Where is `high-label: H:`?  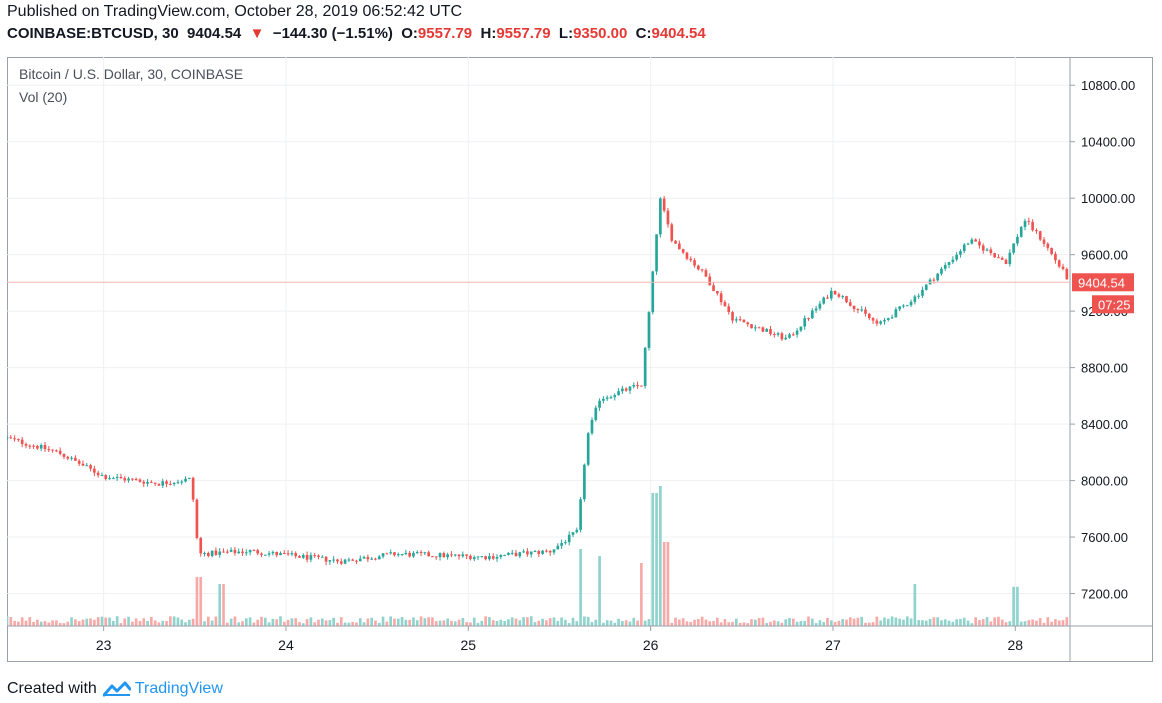 high-label: H: is located at coordinates (488, 33).